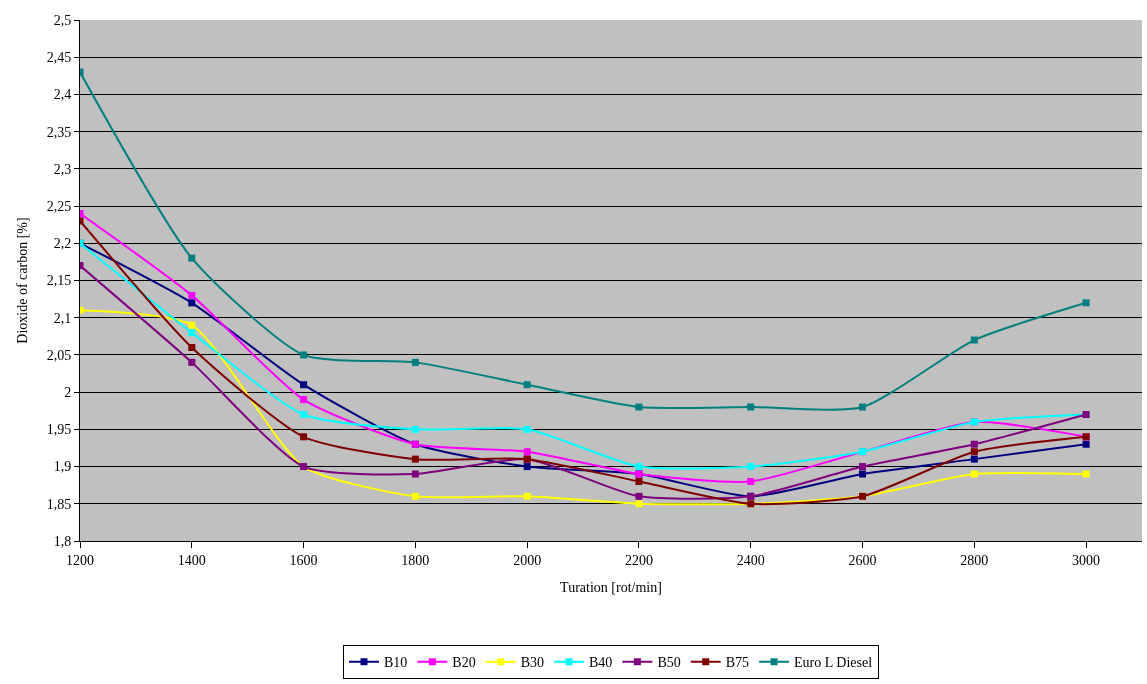 The height and width of the screenshot is (684, 1147). Describe the element at coordinates (527, 560) in the screenshot. I see `x-tick-label: 2000` at that location.